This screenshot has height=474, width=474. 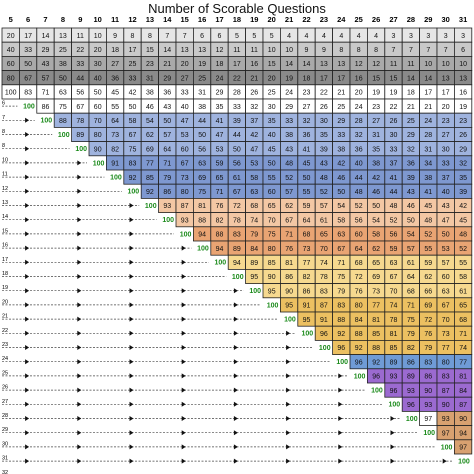 What do you see at coordinates (446, 291) in the screenshot?
I see `cell-value: 63` at bounding box center [446, 291].